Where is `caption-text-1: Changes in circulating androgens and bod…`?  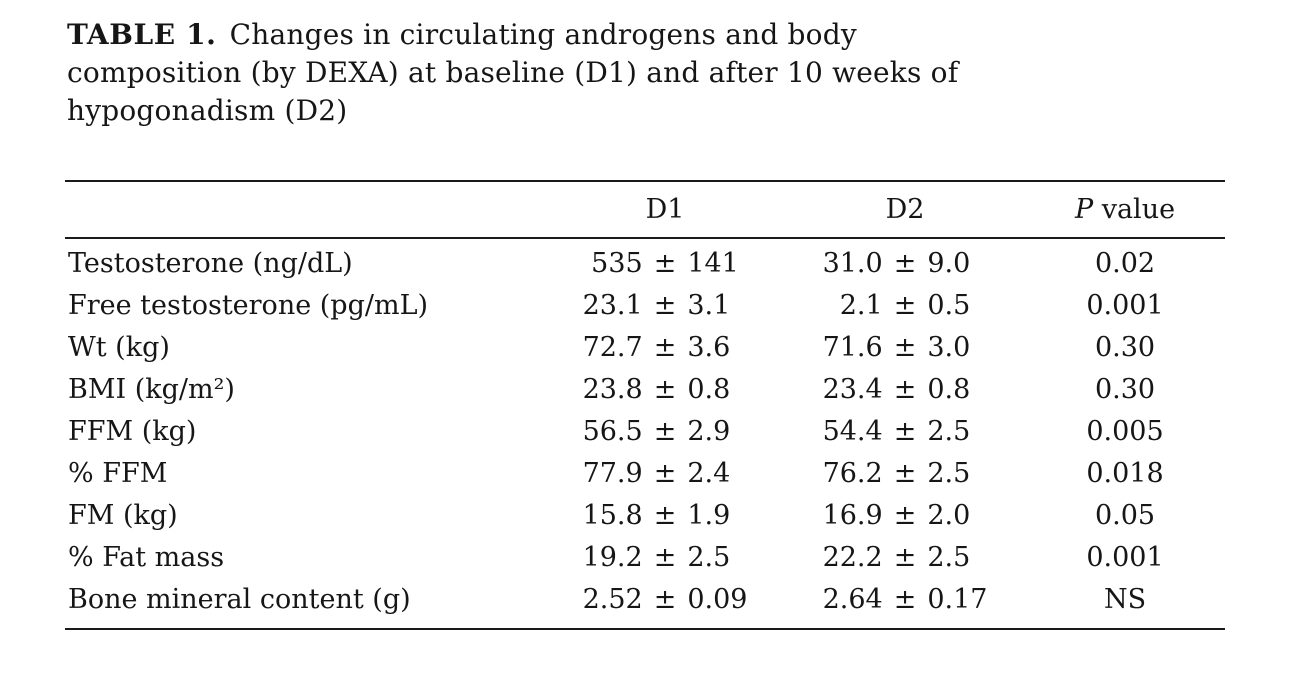
caption-text-1: Changes in circulating androgens and bod… is located at coordinates (543, 34).